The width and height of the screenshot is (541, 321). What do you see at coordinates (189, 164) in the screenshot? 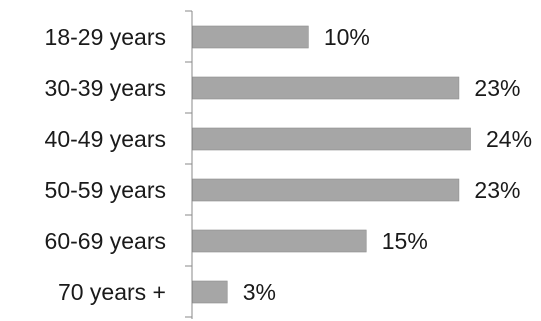
I see `category-axis` at bounding box center [189, 164].